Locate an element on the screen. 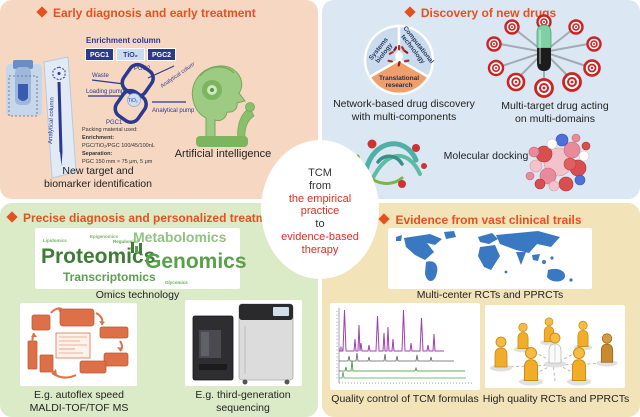 The width and height of the screenshot is (640, 417). tcm-line: evidence-based is located at coordinates (320, 236).